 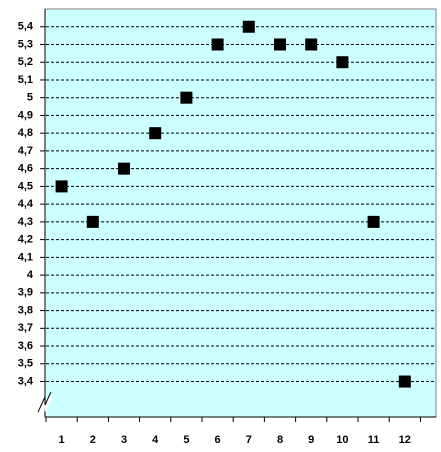 I want to click on x-tick-label: 9, so click(x=311, y=440).